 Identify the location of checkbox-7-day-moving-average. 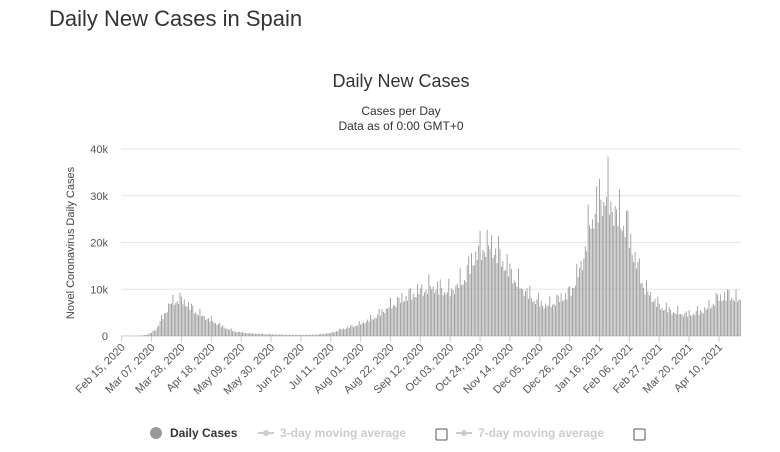
(639, 434).